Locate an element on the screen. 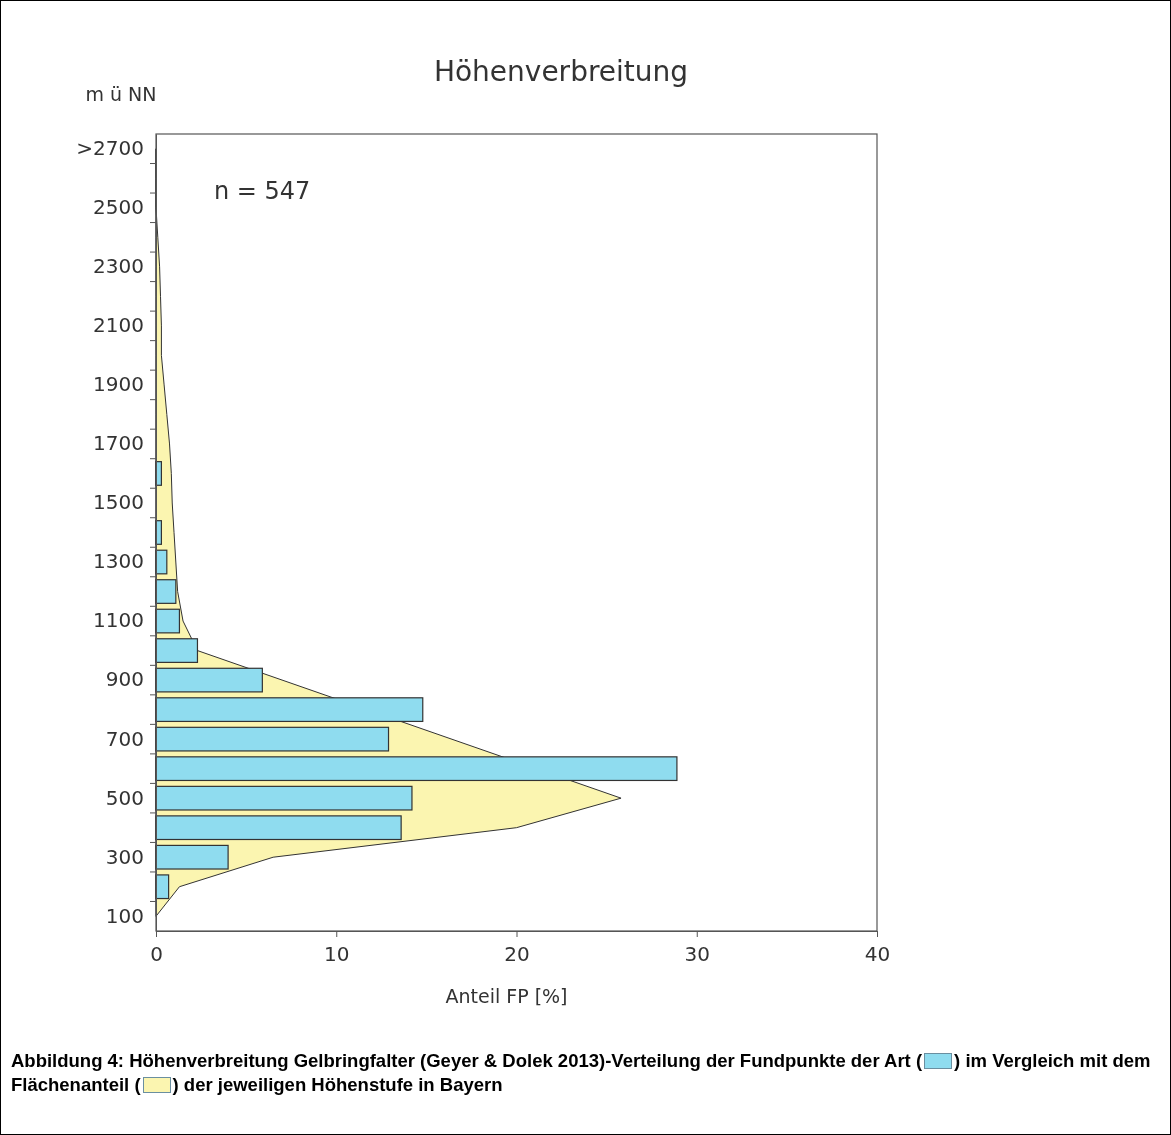 The width and height of the screenshot is (1171, 1135). y-tick-label: 1900 is located at coordinates (118, 384).